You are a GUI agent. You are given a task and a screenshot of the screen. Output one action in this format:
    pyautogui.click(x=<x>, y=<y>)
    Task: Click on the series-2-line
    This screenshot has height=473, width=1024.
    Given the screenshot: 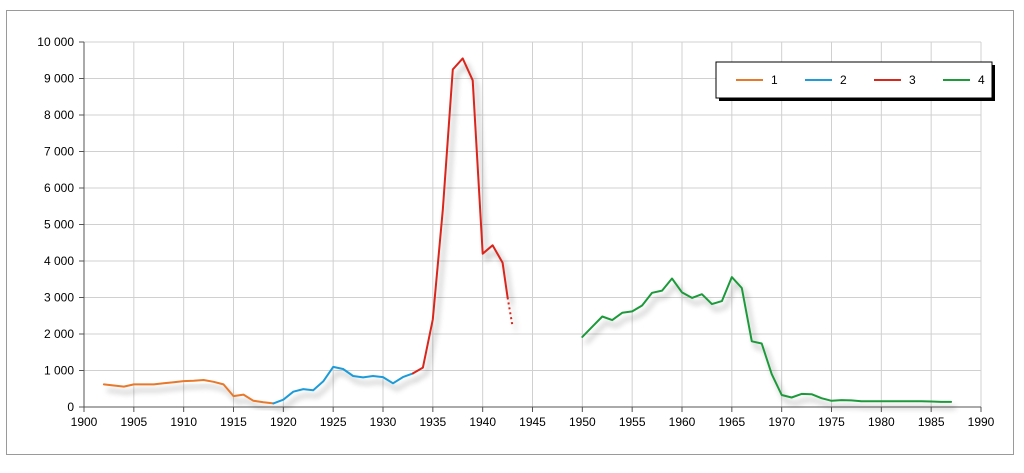 What is the action you would take?
    pyautogui.click(x=343, y=385)
    